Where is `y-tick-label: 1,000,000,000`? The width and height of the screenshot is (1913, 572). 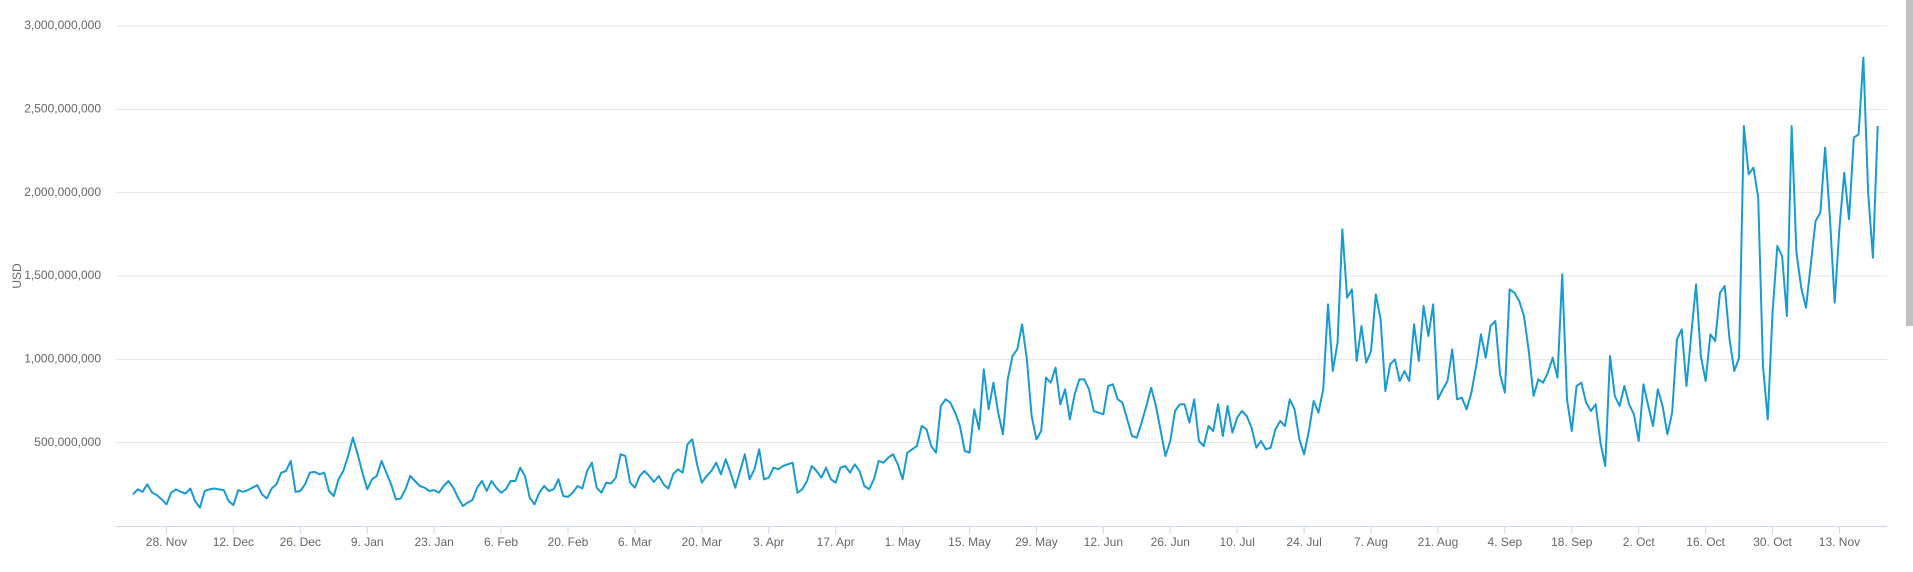
y-tick-label: 1,000,000,000 is located at coordinates (62, 359).